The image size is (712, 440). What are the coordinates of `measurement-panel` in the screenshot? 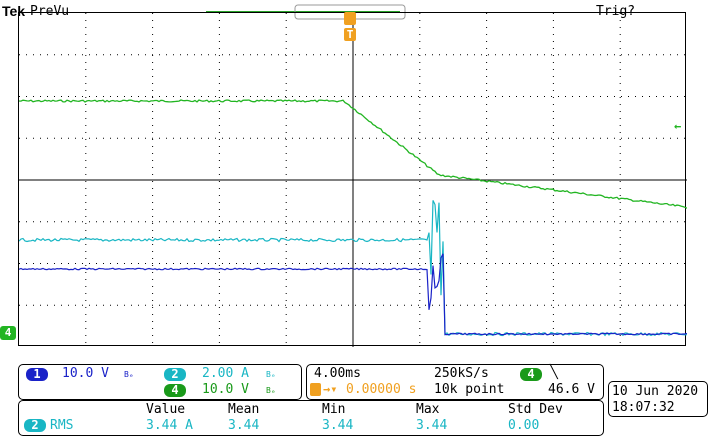 It's located at (311, 418).